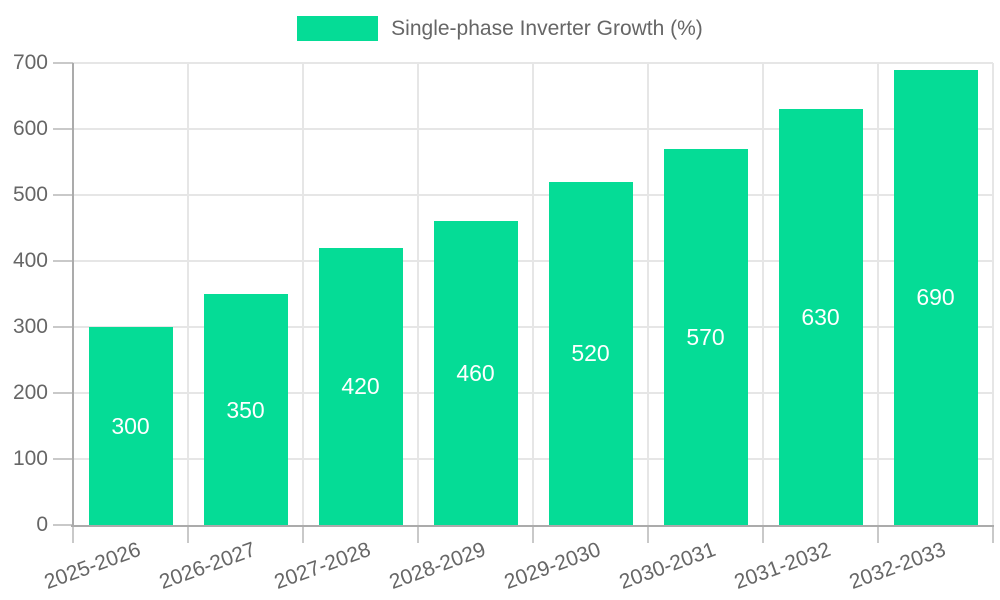 The width and height of the screenshot is (1000, 600). What do you see at coordinates (30, 194) in the screenshot?
I see `y-tick-label: 500` at bounding box center [30, 194].